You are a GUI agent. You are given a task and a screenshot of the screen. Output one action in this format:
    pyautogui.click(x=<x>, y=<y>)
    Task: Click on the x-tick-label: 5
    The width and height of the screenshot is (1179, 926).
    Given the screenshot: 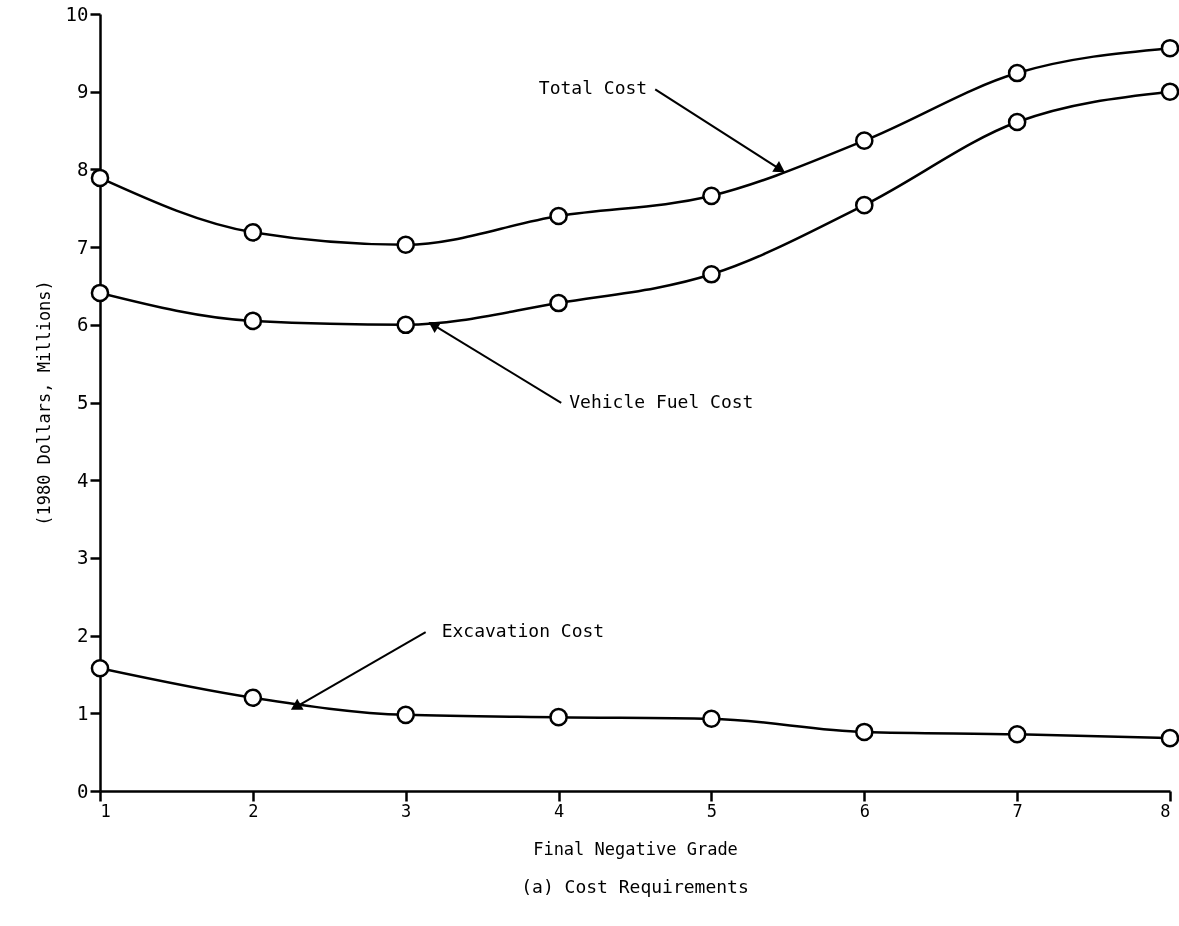 What is the action you would take?
    pyautogui.click(x=712, y=810)
    